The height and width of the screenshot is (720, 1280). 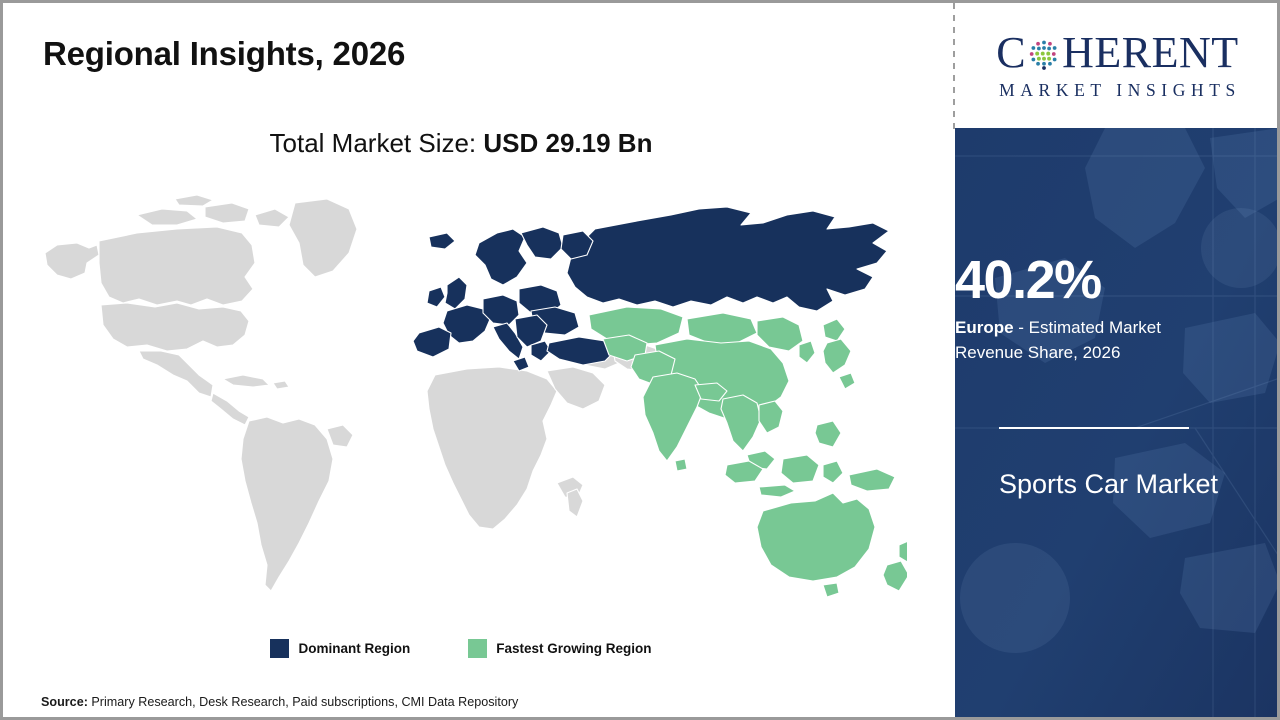 I want to click on kpi-percentage: 40.2%, so click(x=1028, y=280).